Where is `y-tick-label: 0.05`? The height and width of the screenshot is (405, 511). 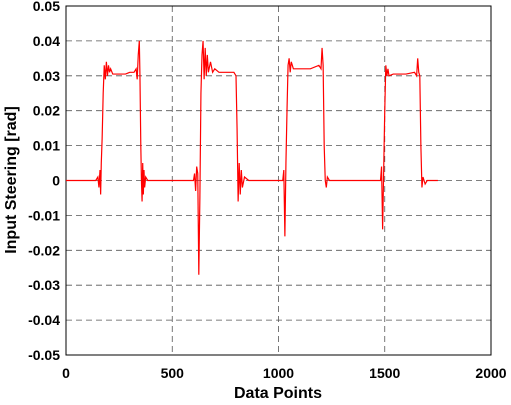 y-tick-label: 0.05 is located at coordinates (46, 7).